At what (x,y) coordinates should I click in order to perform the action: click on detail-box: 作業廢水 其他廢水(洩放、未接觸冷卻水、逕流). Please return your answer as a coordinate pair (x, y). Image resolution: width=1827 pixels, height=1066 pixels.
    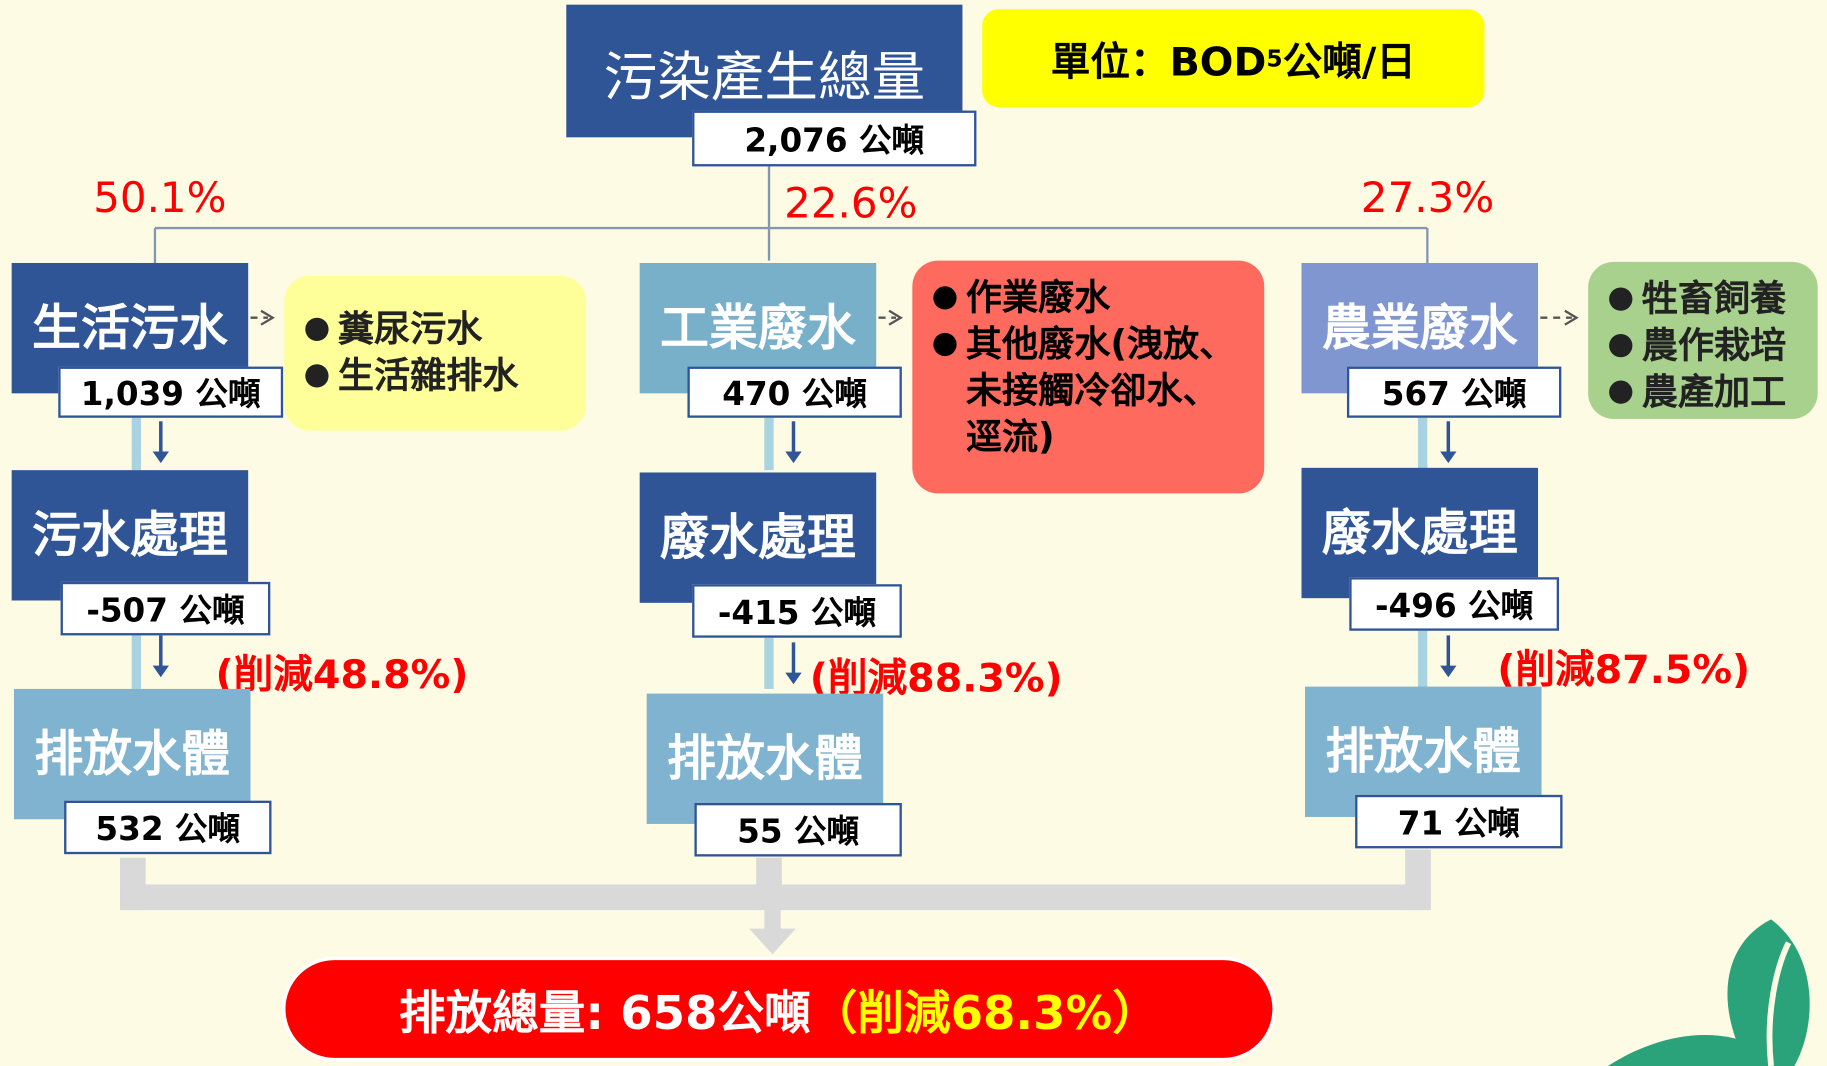
    Looking at the image, I should click on (1088, 377).